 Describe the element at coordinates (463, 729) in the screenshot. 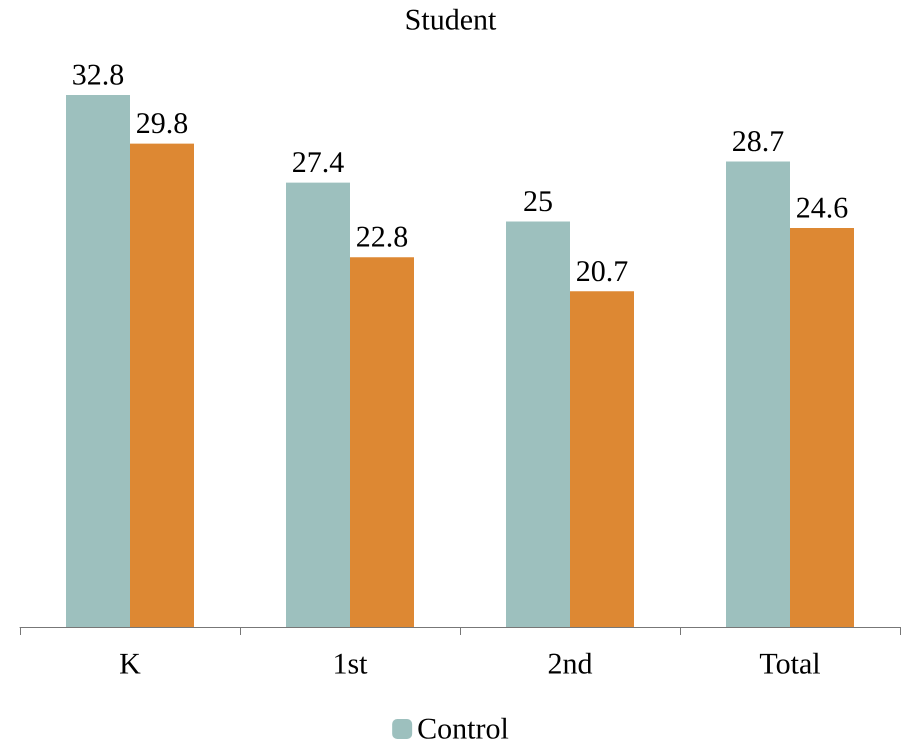

I see `legend-label: Control` at that location.